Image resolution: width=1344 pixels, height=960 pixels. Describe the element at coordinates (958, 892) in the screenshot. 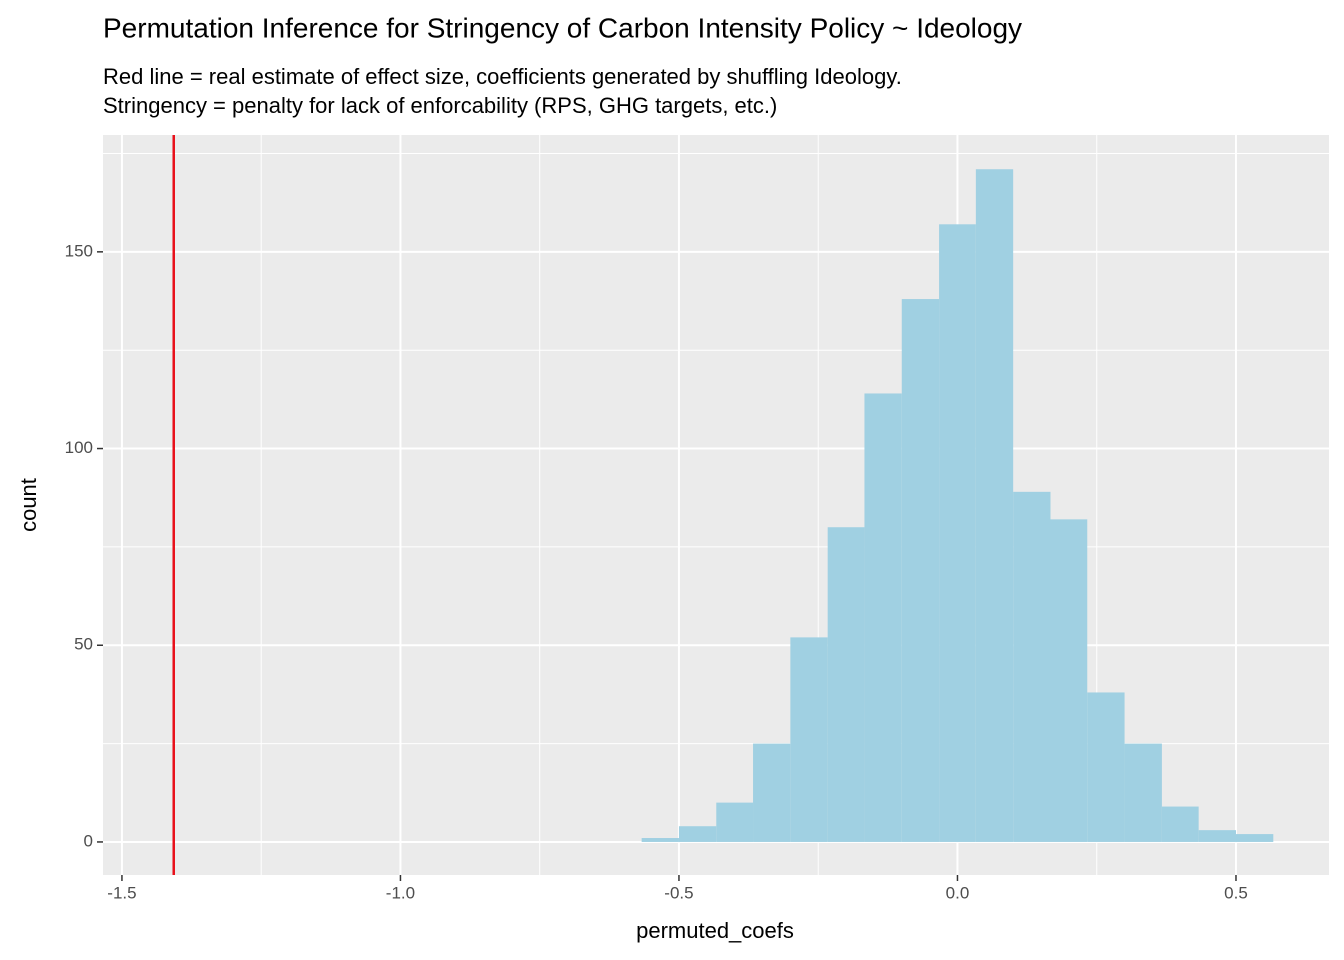

I see `x-tick-label: 0.0` at that location.